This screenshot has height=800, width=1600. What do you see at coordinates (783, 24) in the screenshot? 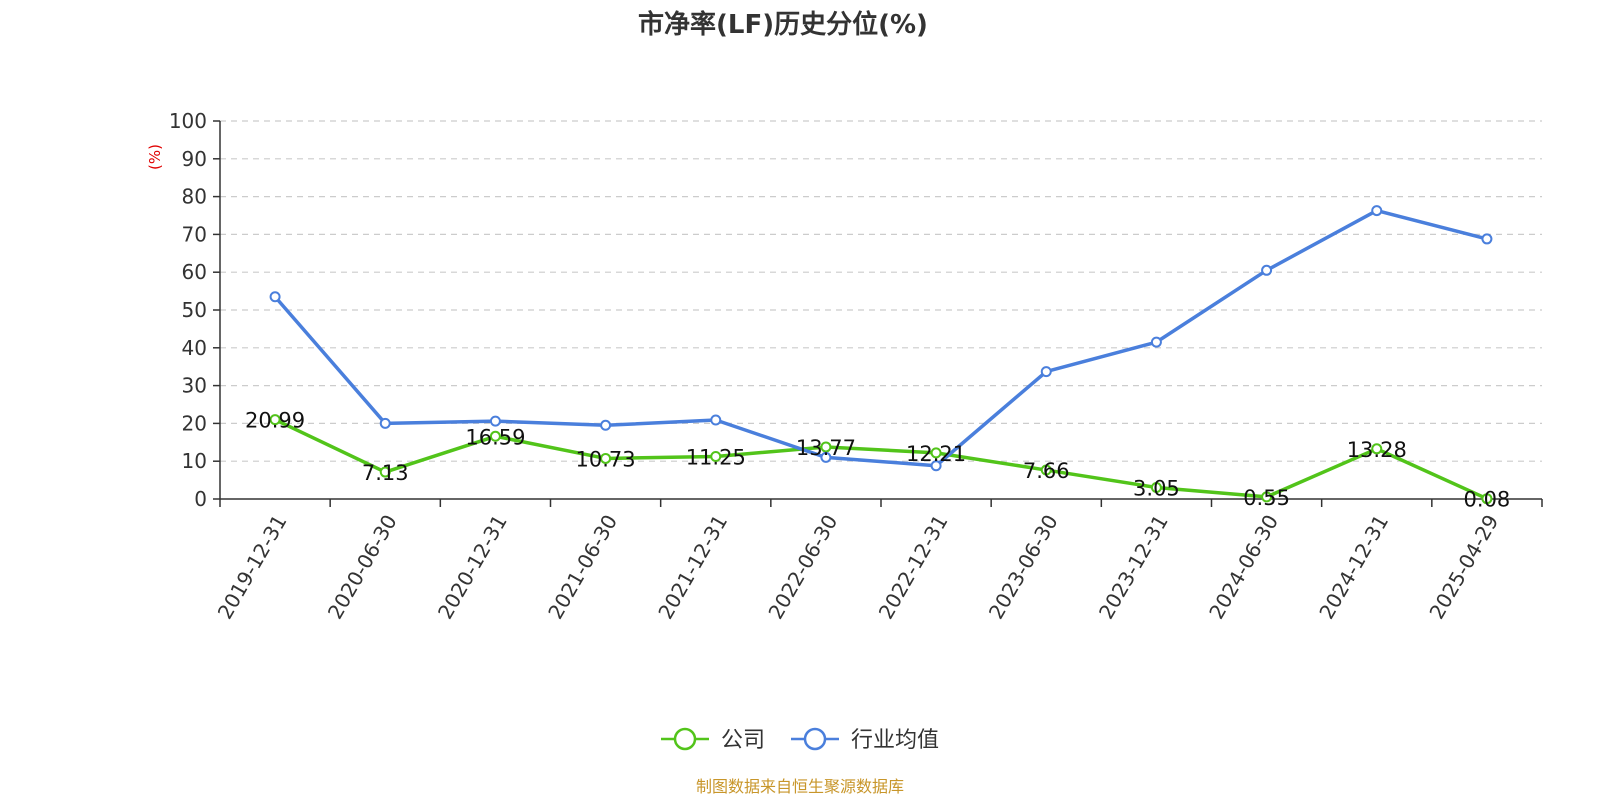
I see `chart-title: 市净率(LF)历史分位(%)` at bounding box center [783, 24].